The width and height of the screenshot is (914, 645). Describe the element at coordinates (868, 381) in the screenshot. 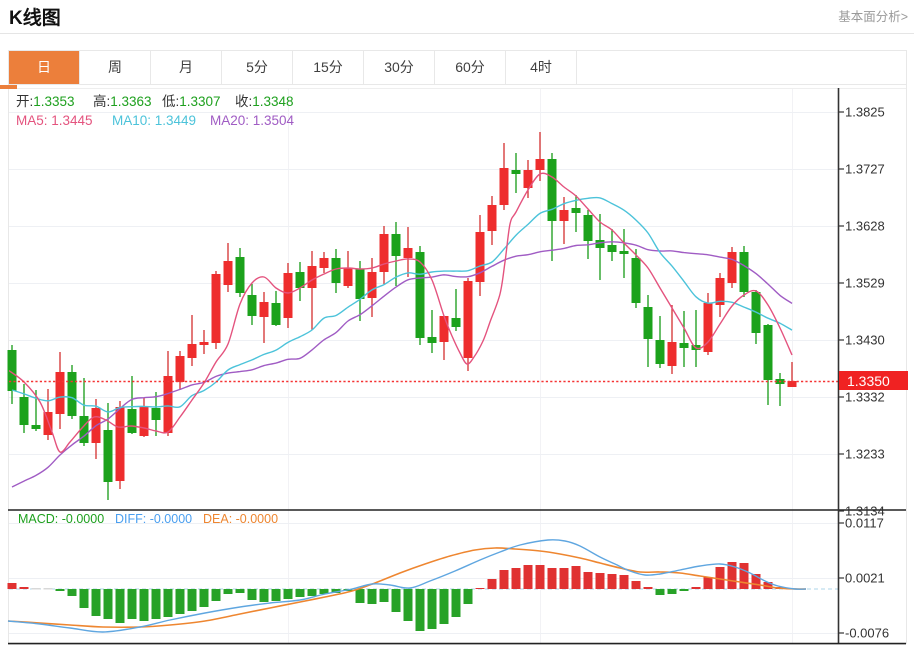

I see `svg-text: 1.3350` at that location.